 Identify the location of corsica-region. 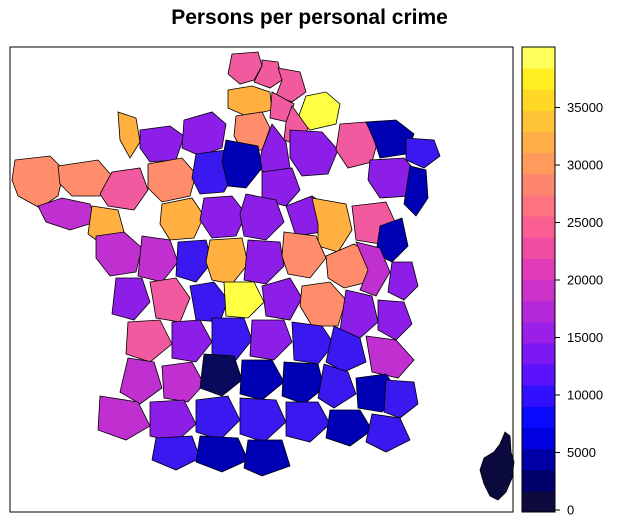
(497, 466).